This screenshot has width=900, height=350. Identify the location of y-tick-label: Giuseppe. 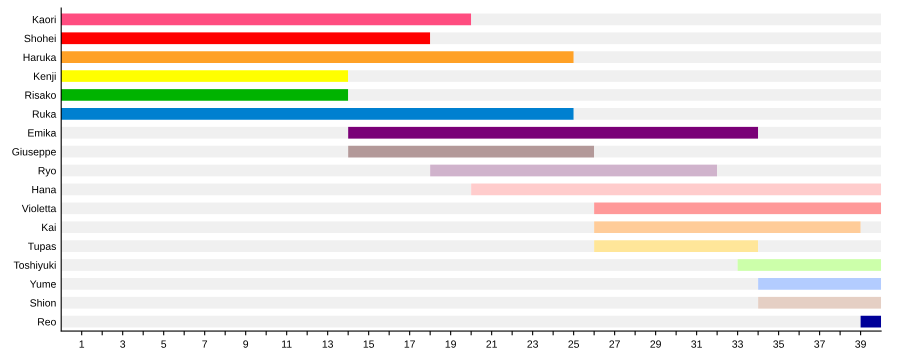
(34, 153).